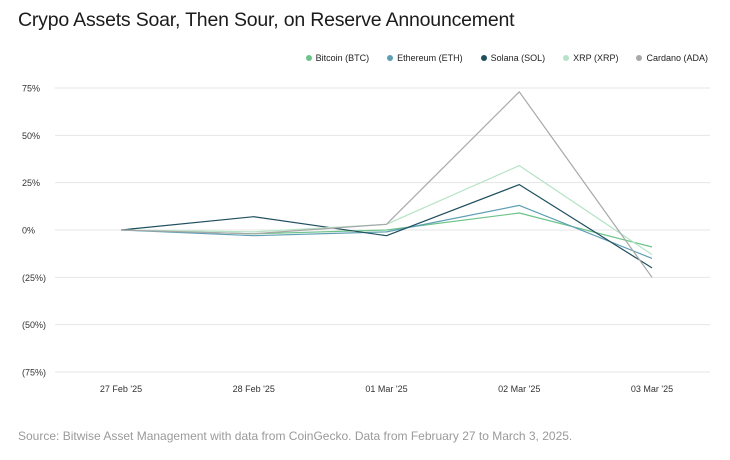 The height and width of the screenshot is (460, 730). I want to click on legend-label: Ethereum (ETH), so click(430, 58).